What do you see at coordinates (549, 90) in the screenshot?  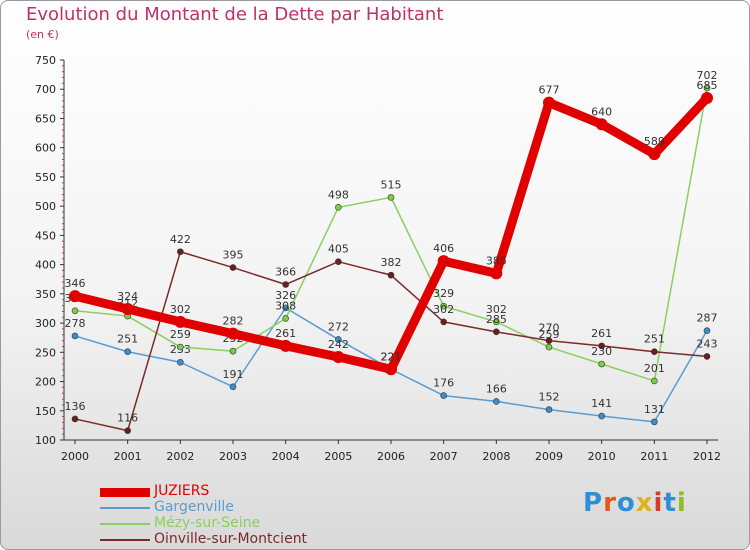 I see `data-label-juziers: 677` at bounding box center [549, 90].